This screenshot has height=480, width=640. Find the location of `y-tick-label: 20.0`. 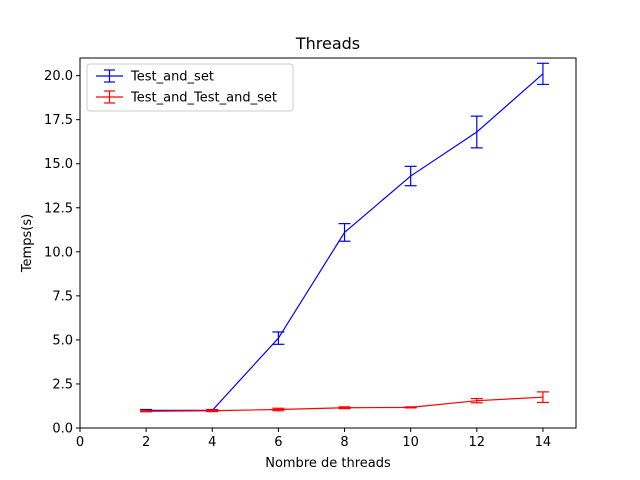

y-tick-label: 20.0 is located at coordinates (58, 76).